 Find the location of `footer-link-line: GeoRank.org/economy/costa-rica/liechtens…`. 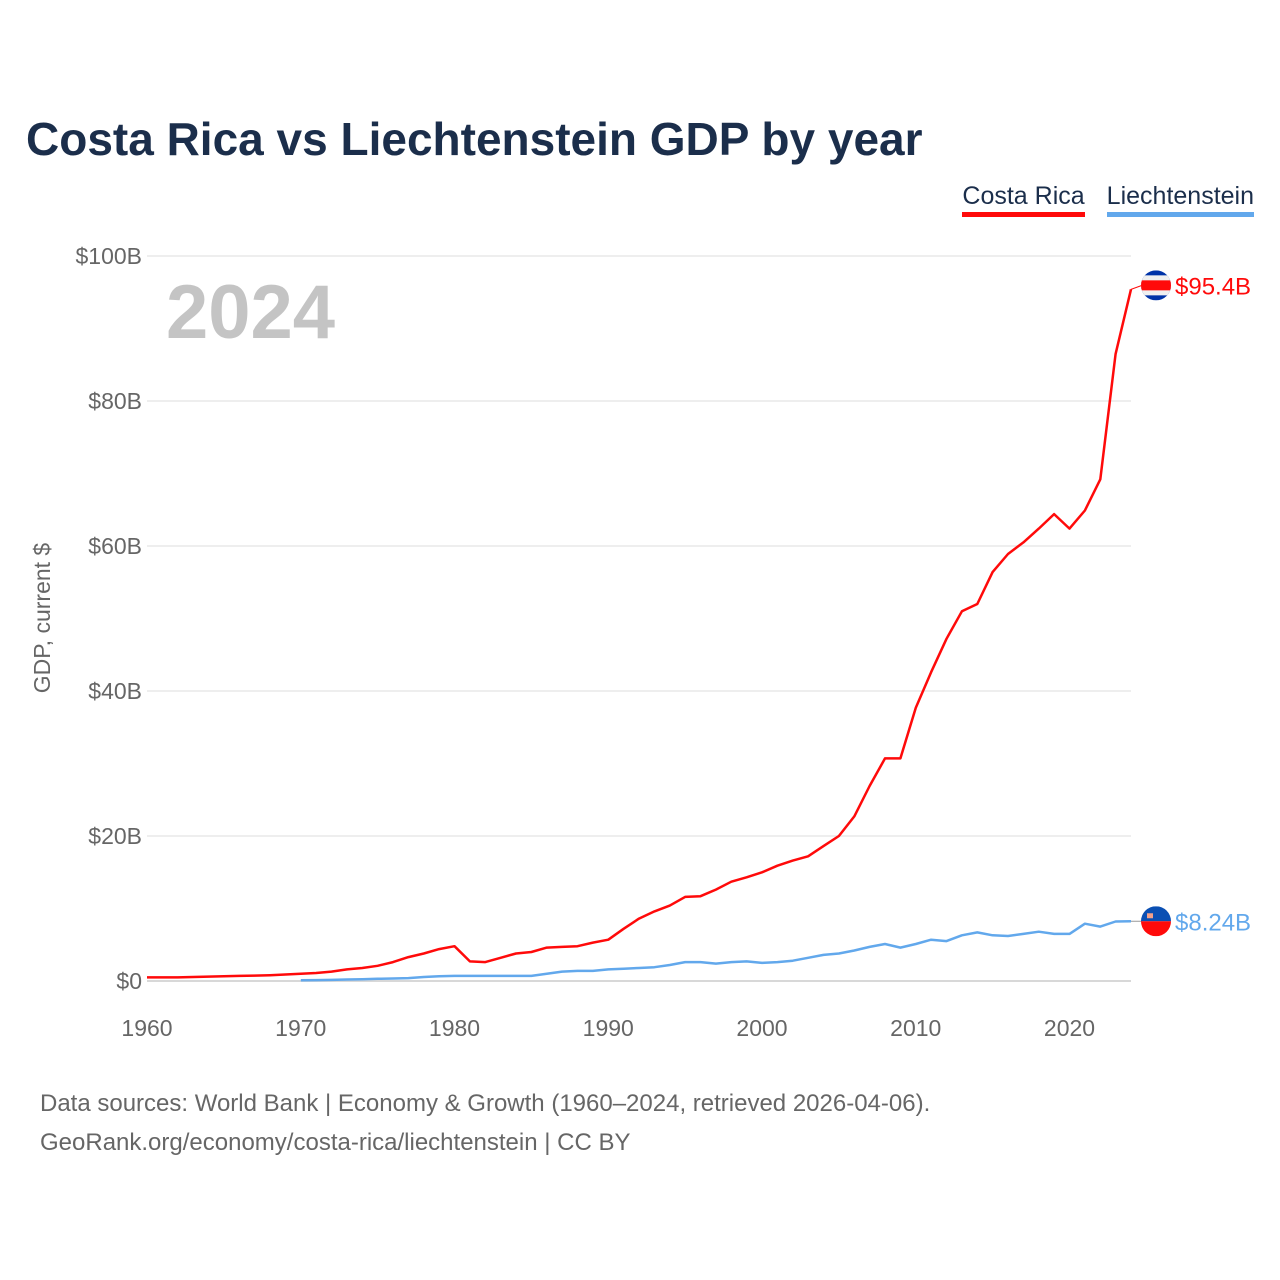

footer-link-line: GeoRank.org/economy/costa-rica/liechtens… is located at coordinates (335, 1142).